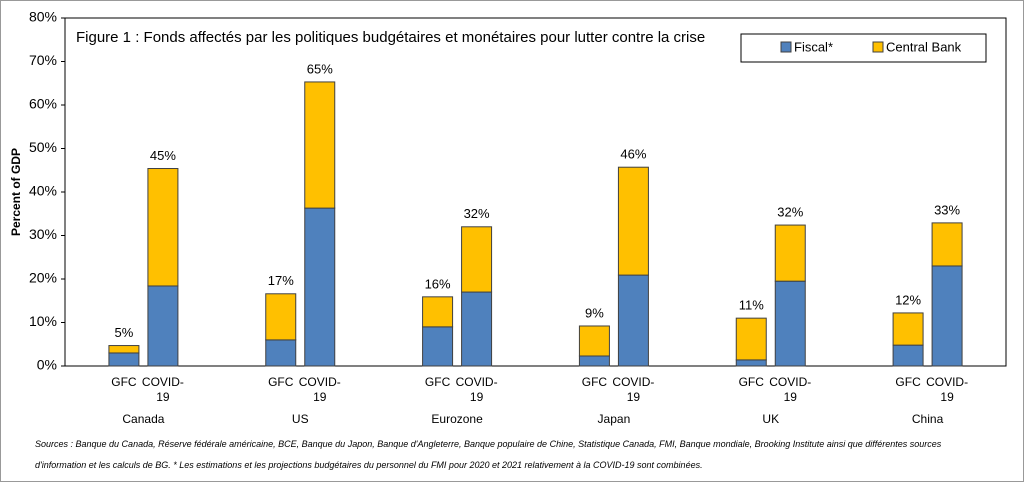 Image resolution: width=1024 pixels, height=482 pixels. I want to click on total-label: 5%, so click(124, 332).